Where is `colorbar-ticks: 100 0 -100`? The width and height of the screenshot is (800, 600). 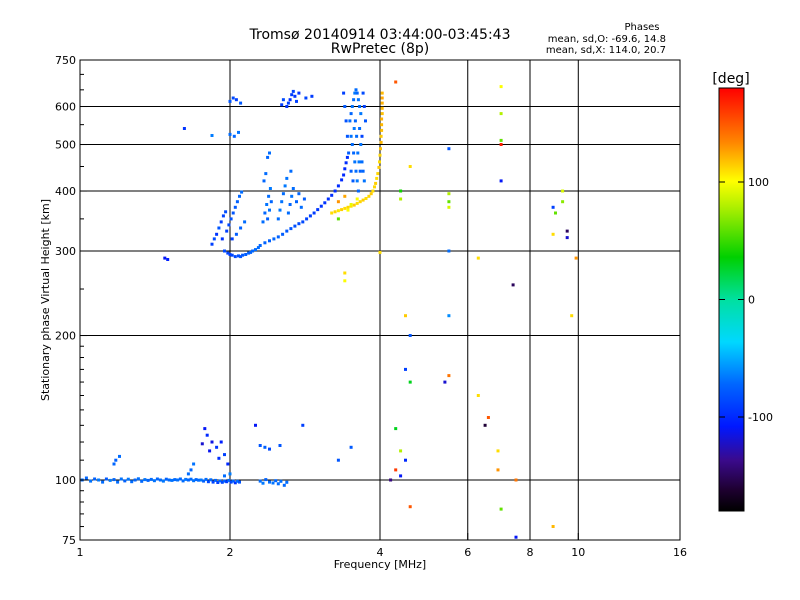
colorbar-ticks: 100 0 -100 is located at coordinates (746, 300).